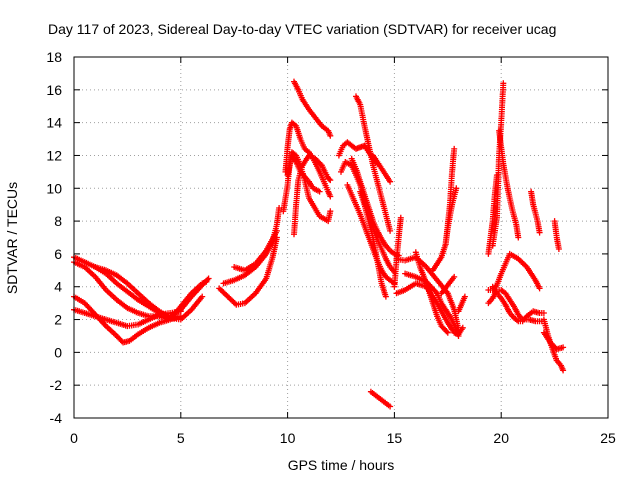 Image resolution: width=640 pixels, height=480 pixels. What do you see at coordinates (74, 438) in the screenshot?
I see `x-tick-label: 0` at bounding box center [74, 438].